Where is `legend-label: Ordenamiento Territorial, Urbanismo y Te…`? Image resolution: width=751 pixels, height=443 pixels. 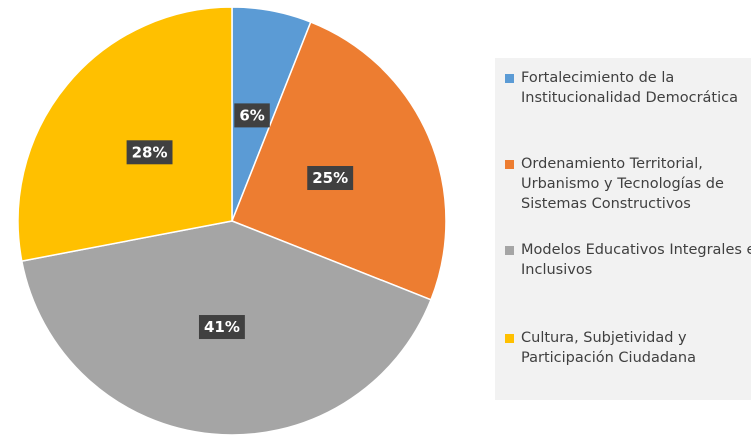 legend-label: Ordenamiento Territorial, Urbanismo y Te… is located at coordinates (622, 184).